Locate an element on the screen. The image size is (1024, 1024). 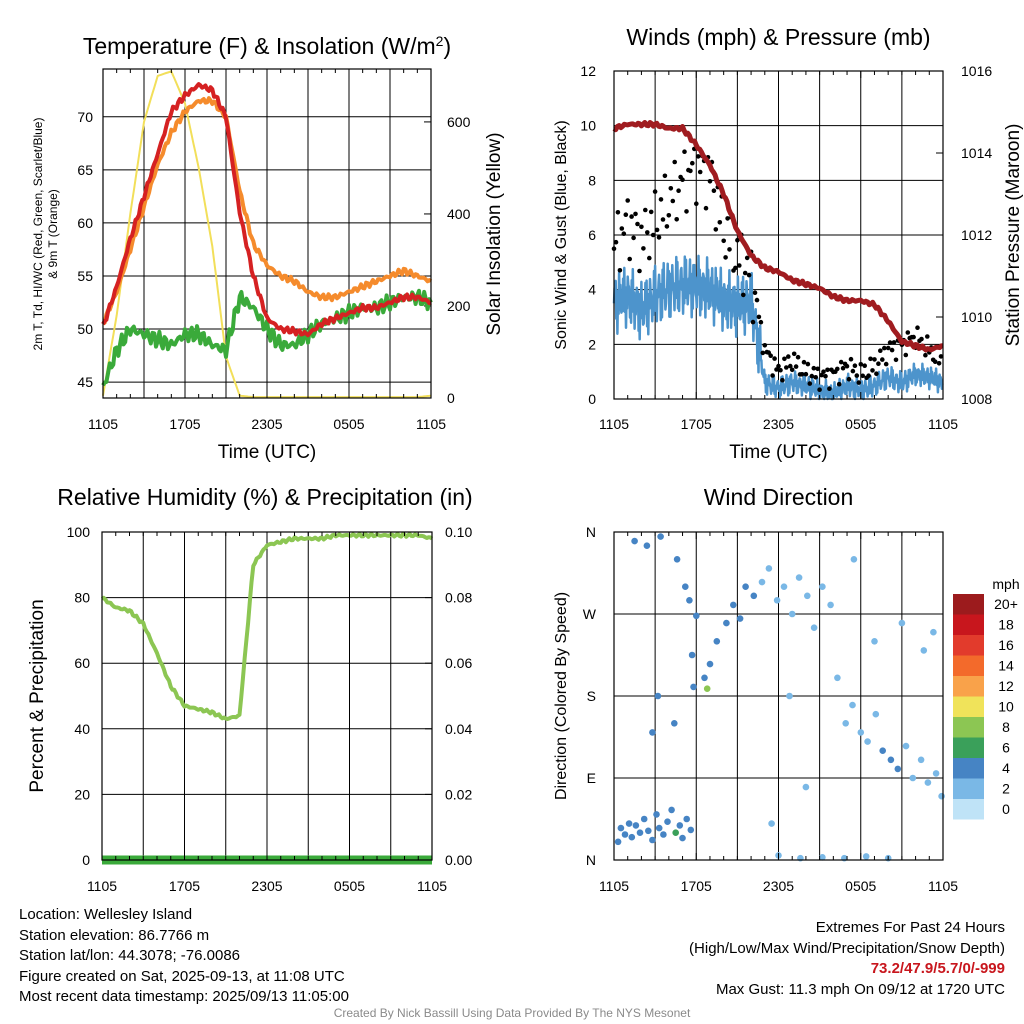
chart-title: Winds (mph) & Pressure (mb) is located at coordinates (778, 37).